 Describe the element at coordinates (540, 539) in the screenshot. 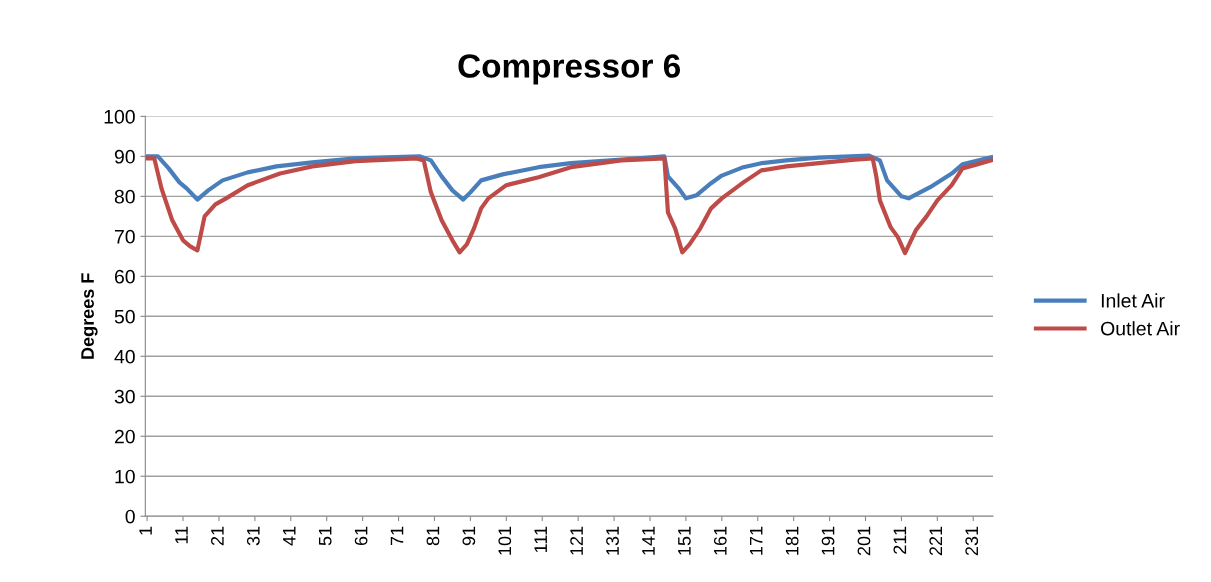

I see `x-tick-label: 111` at that location.